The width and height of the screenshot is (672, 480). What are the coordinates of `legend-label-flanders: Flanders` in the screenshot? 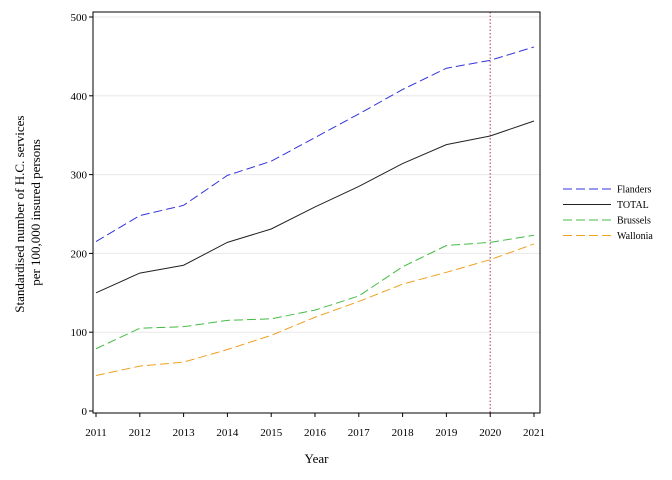 It's located at (634, 190).